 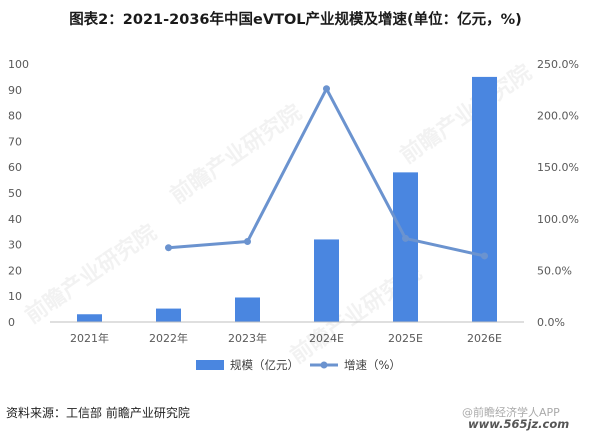 I want to click on legend-bar-swatch, so click(x=210, y=365).